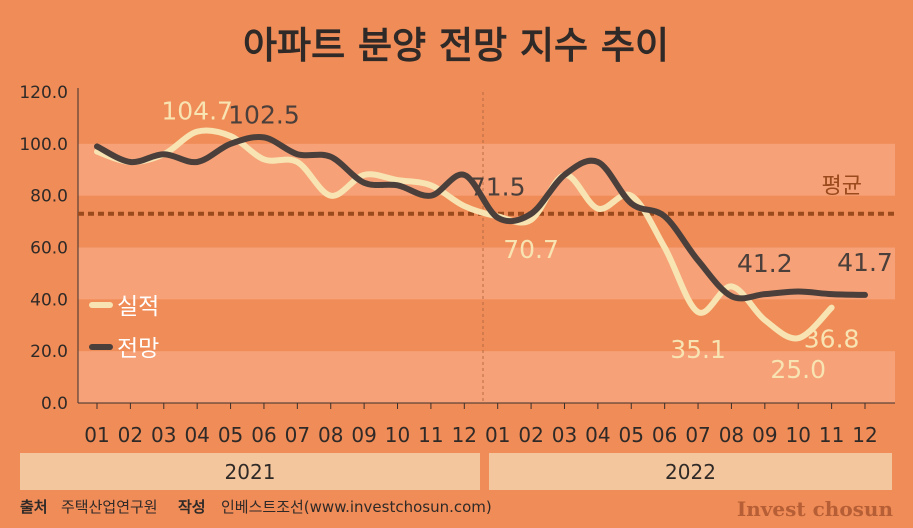 This screenshot has height=528, width=913. I want to click on y-tick-label: 120.0, so click(43, 93).